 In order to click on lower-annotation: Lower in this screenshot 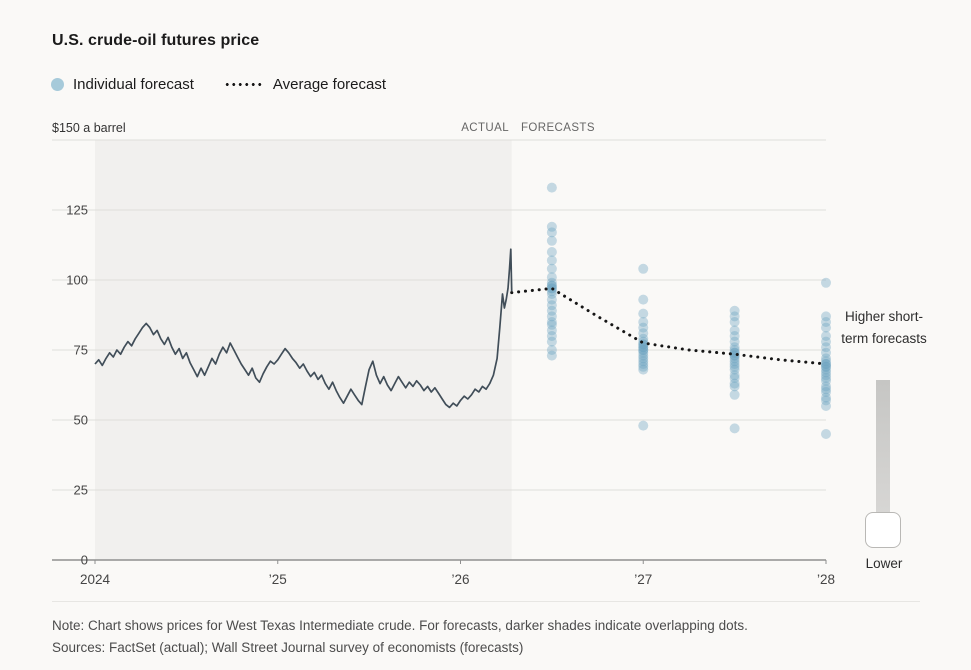, I will do `click(884, 563)`.